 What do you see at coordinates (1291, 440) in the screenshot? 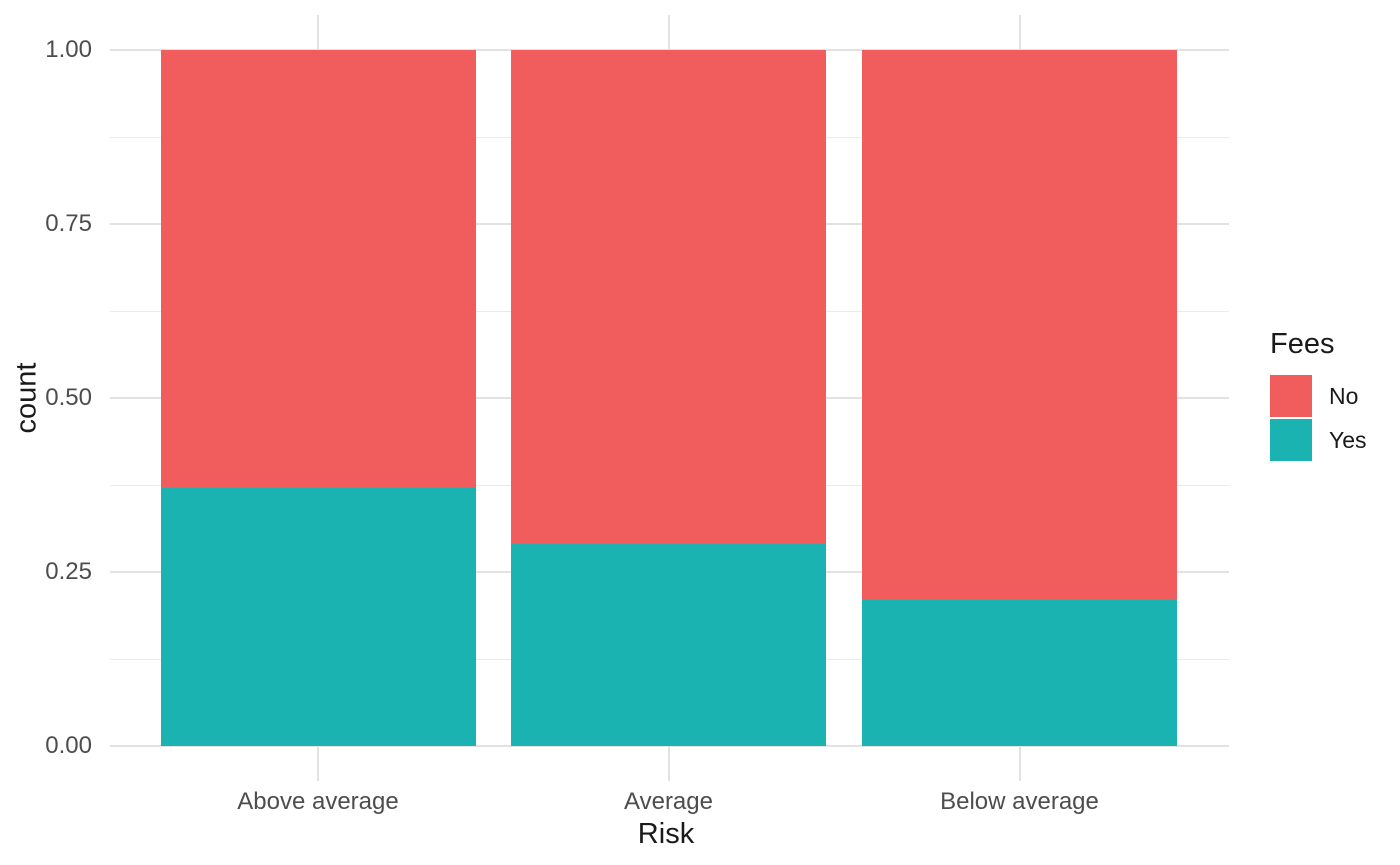
I see `legend-swatch-yes` at bounding box center [1291, 440].